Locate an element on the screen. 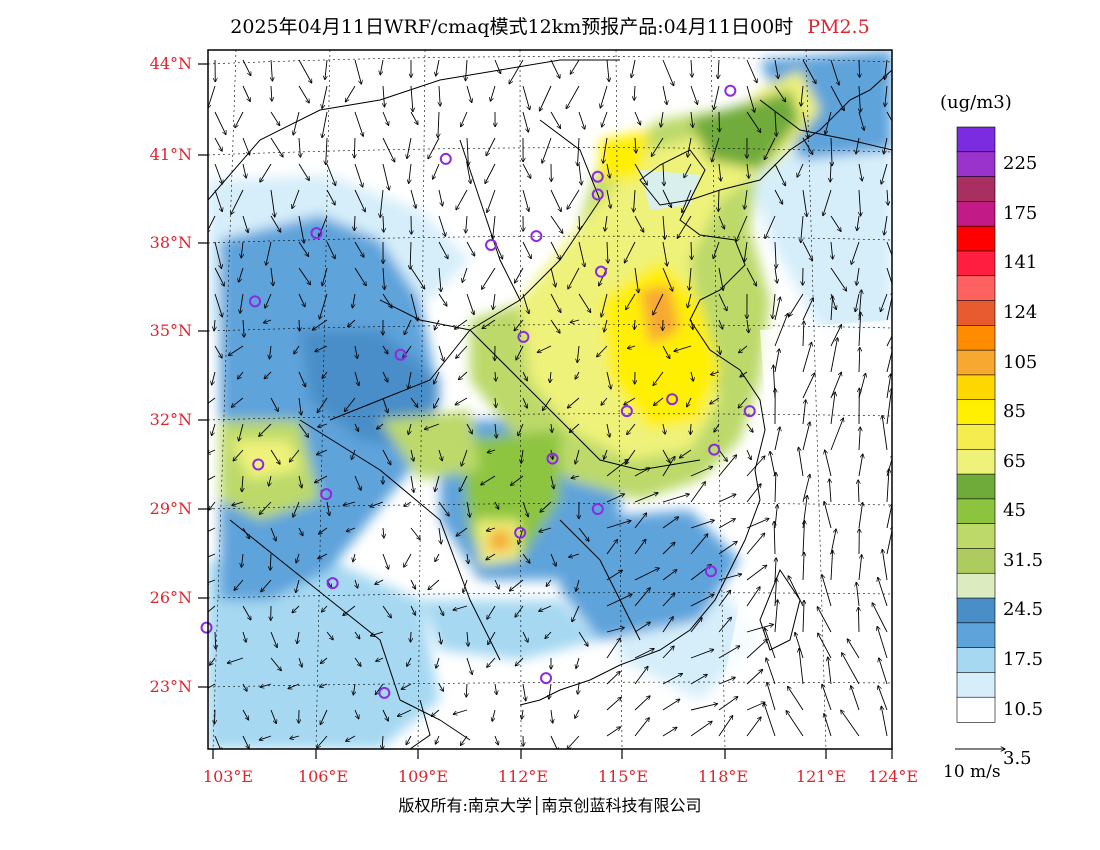 This screenshot has height=850, width=1100. lon-label: 106°E is located at coordinates (323, 776).